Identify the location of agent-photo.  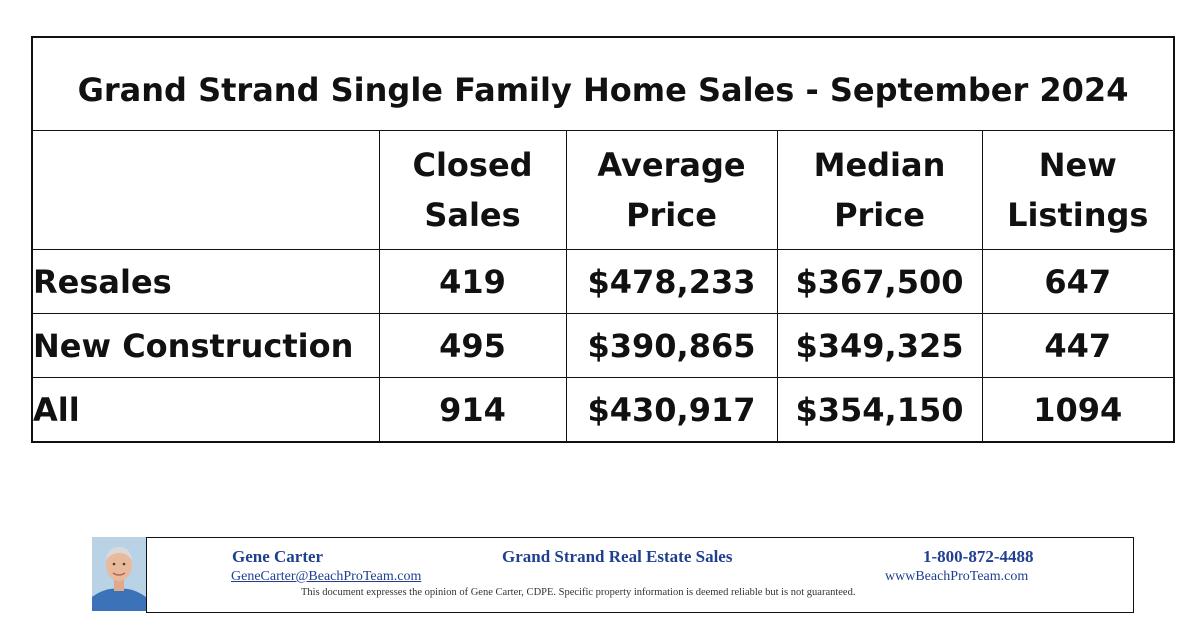
(119, 574).